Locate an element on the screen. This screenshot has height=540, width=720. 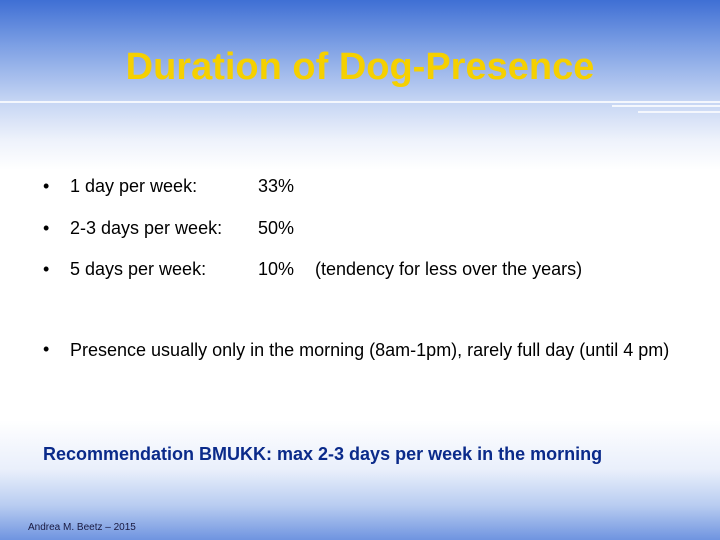
footer-author: Andrea M. Beetz – 2015 is located at coordinates (82, 527).